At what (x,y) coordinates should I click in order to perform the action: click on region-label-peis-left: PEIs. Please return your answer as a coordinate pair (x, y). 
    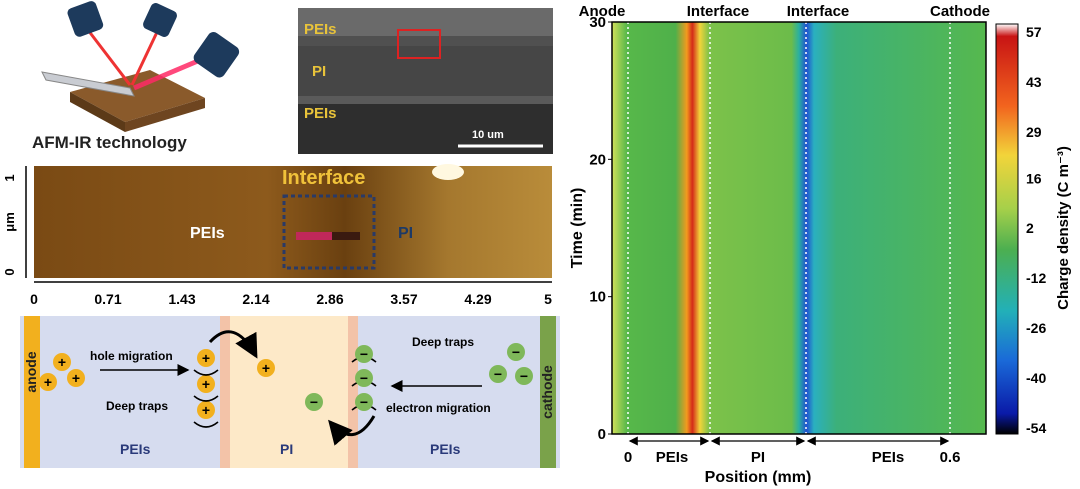
    Looking at the image, I should click on (672, 457).